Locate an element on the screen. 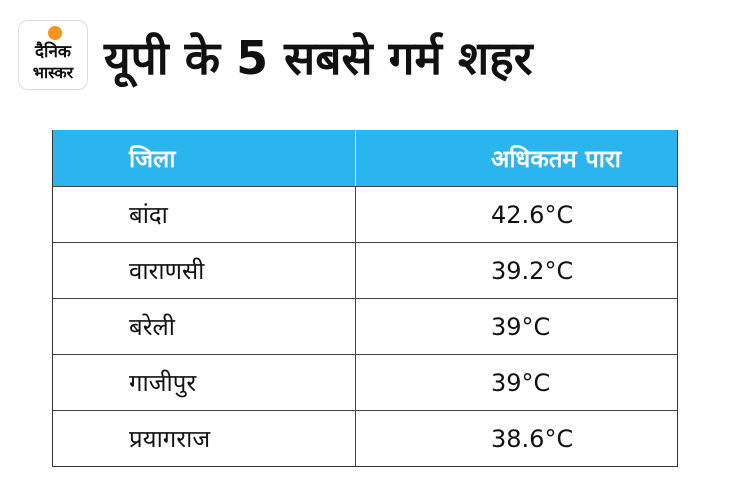 The width and height of the screenshot is (730, 500). table-cell: प्रयागराज is located at coordinates (170, 439).